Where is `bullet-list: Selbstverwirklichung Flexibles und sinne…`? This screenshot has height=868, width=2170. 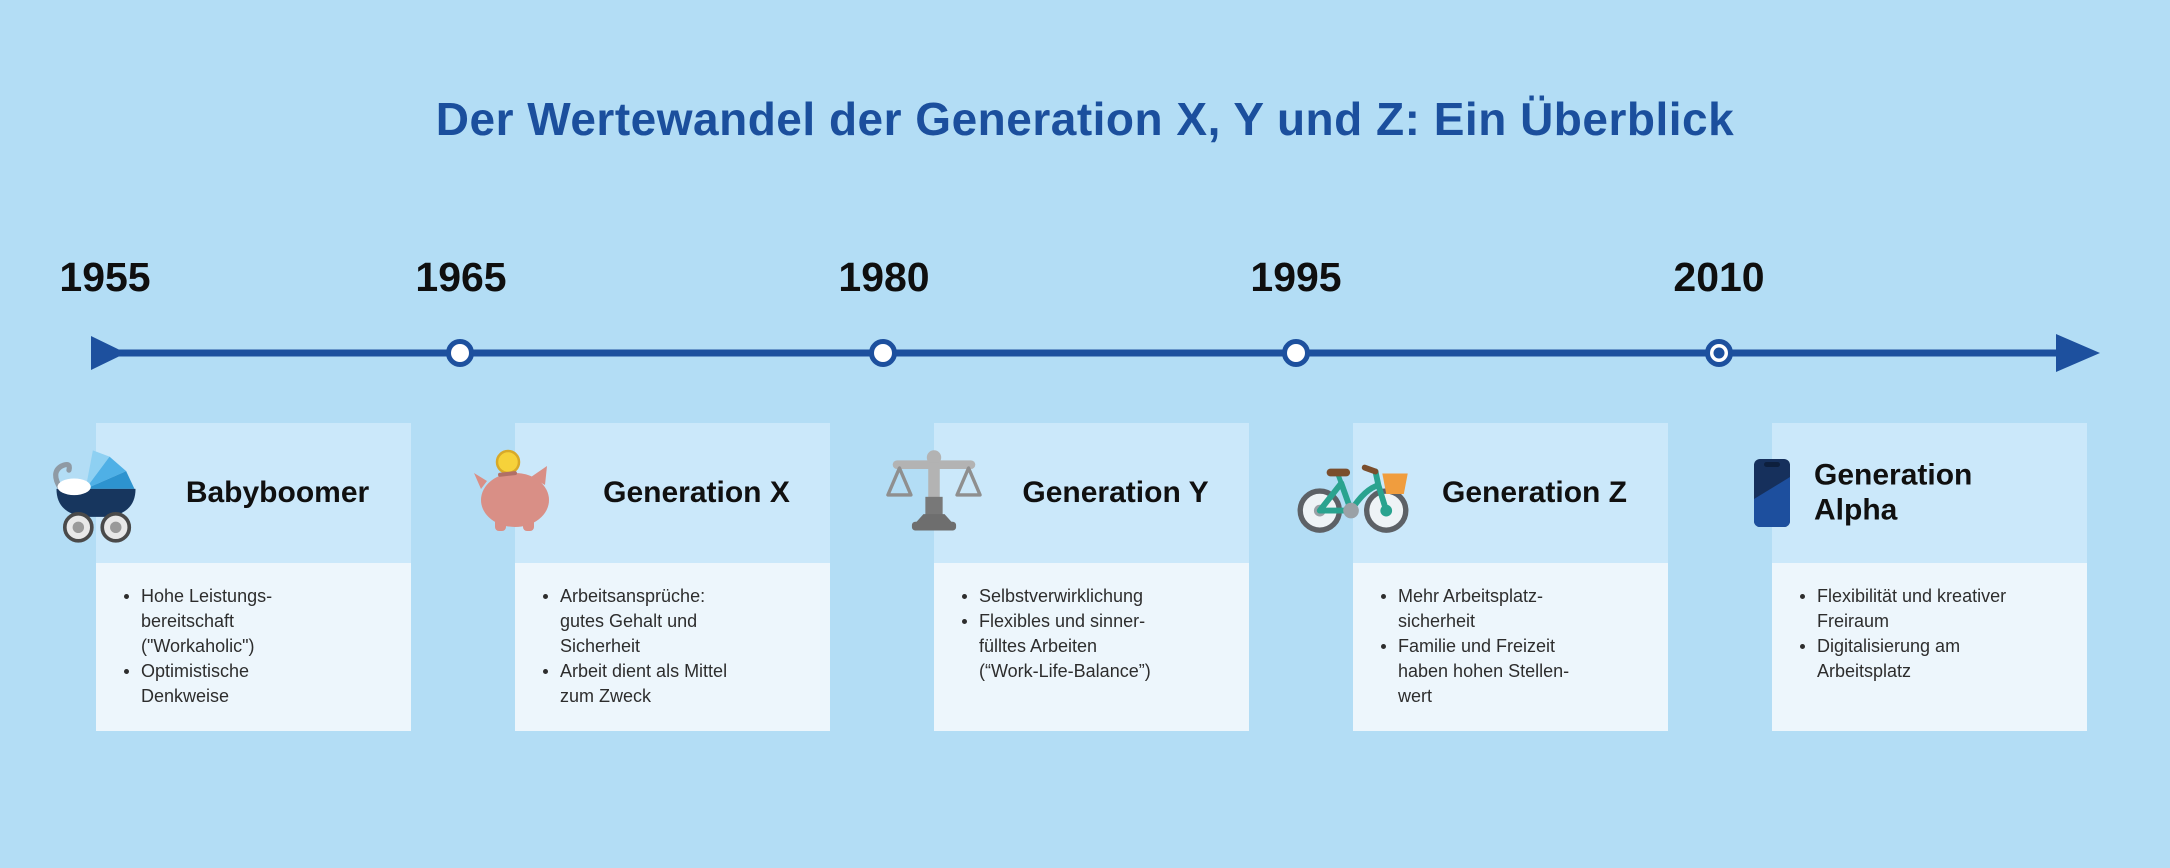 bullet-list: Selbstverwirklichung Flexibles und sinne… is located at coordinates (1099, 634).